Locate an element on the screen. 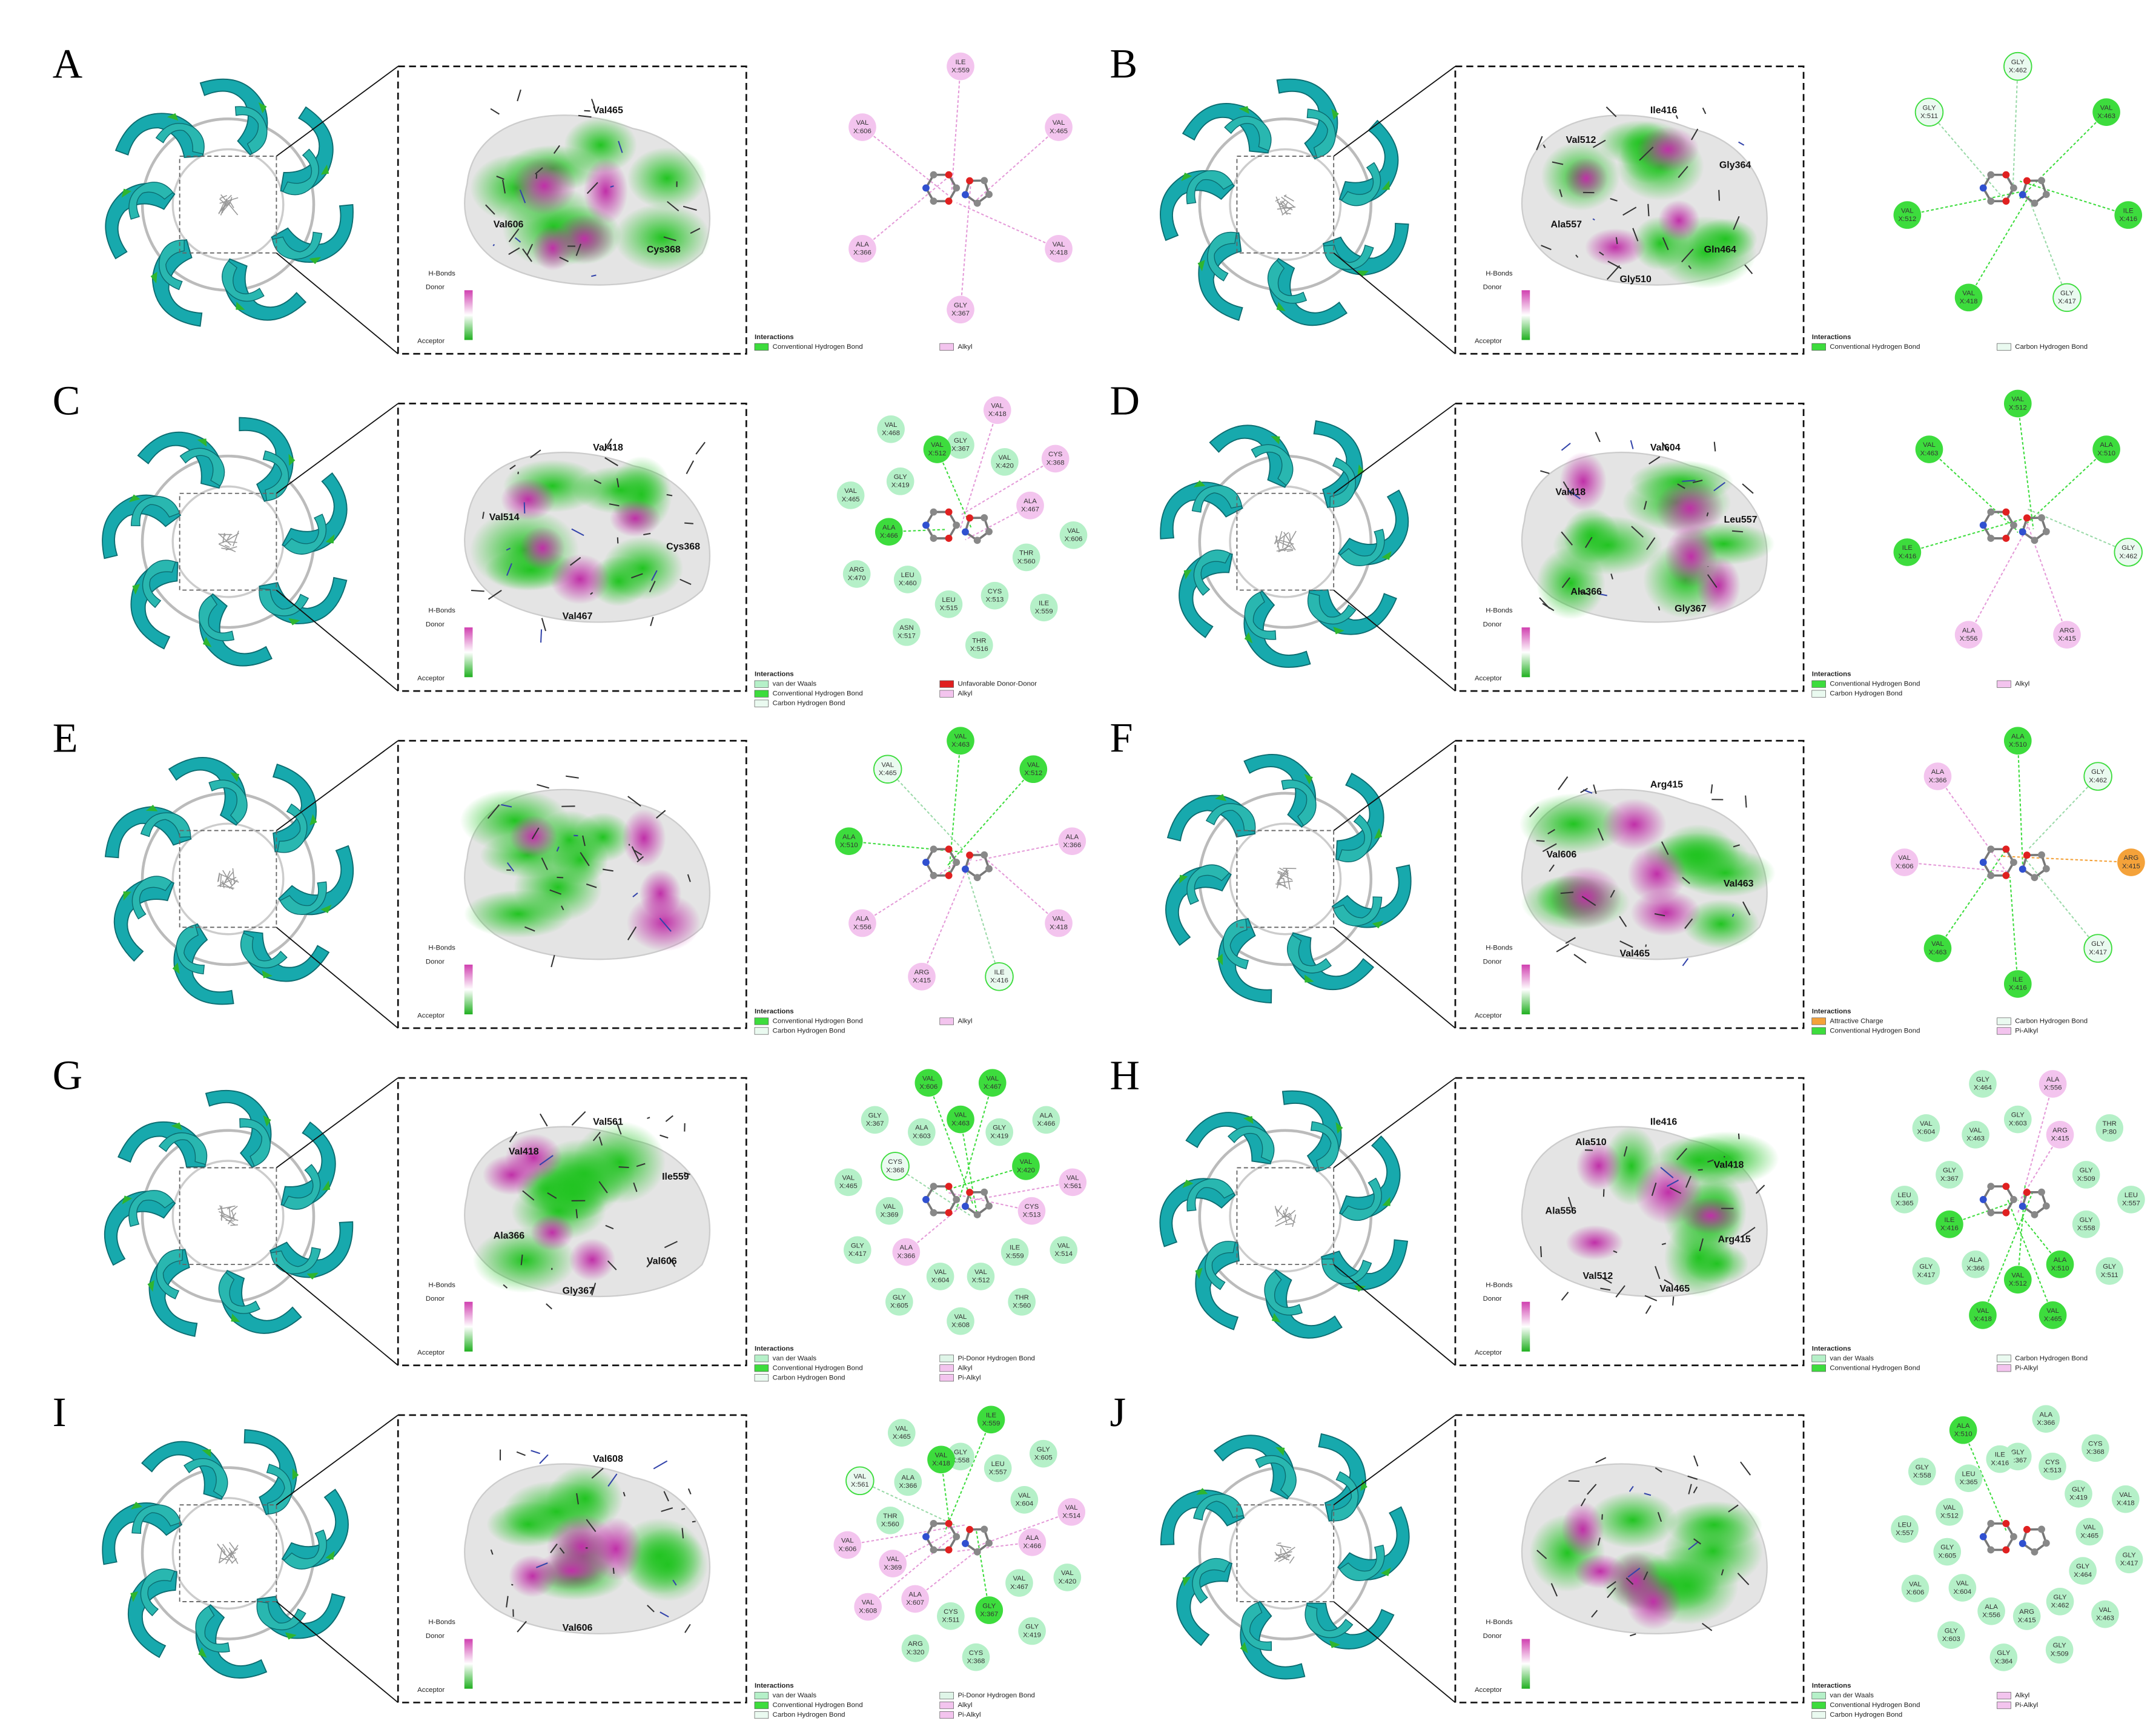 The height and width of the screenshot is (1724, 2156). residue-name: THR is located at coordinates (1021, 1297).